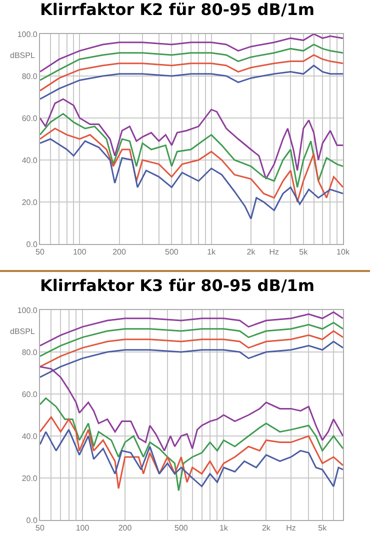 The height and width of the screenshot is (550, 387). I want to click on chart-title: Klirrfaktor K3 für 80-95 dB/1m, so click(177, 286).